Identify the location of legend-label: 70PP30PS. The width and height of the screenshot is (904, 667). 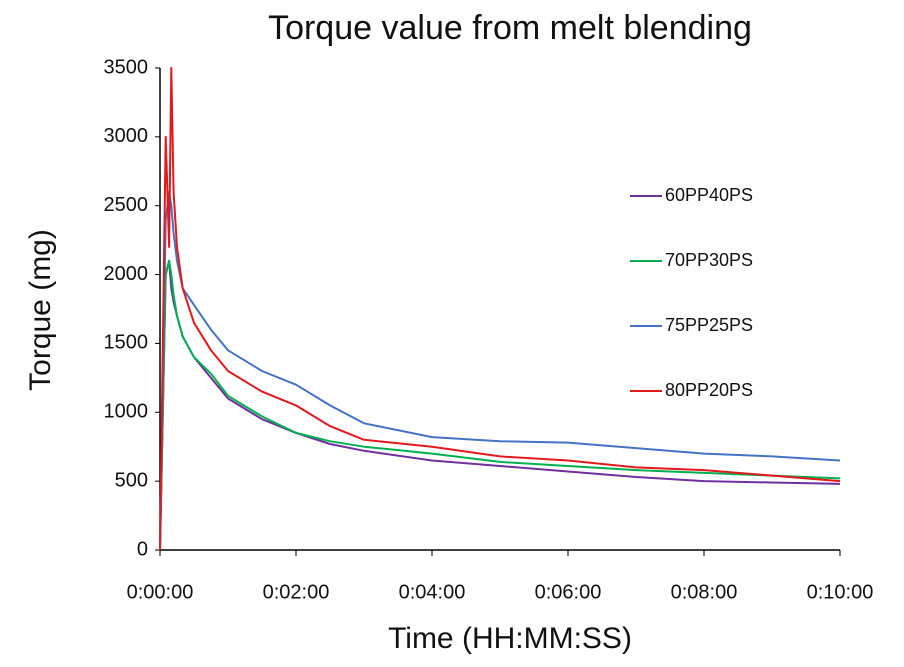
(709, 260).